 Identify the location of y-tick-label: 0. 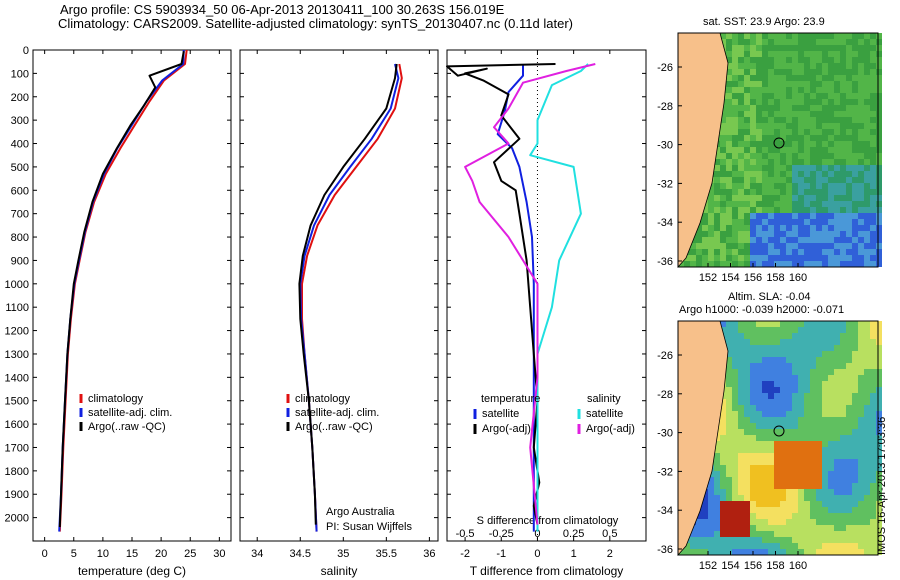
(26, 51).